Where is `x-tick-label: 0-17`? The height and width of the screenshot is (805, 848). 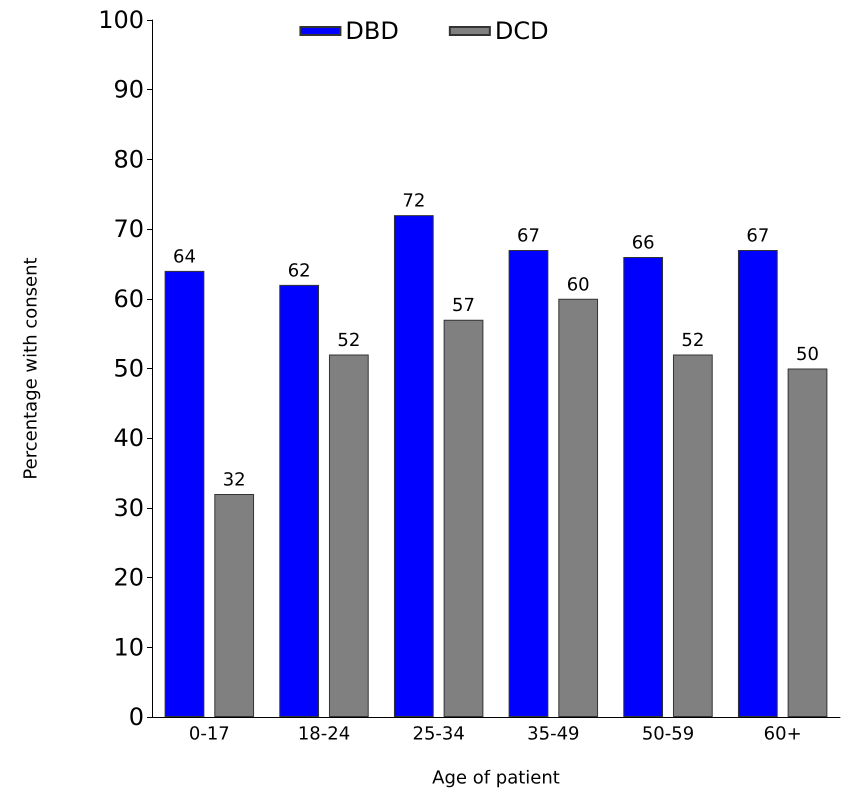
x-tick-label: 0-17 is located at coordinates (209, 734).